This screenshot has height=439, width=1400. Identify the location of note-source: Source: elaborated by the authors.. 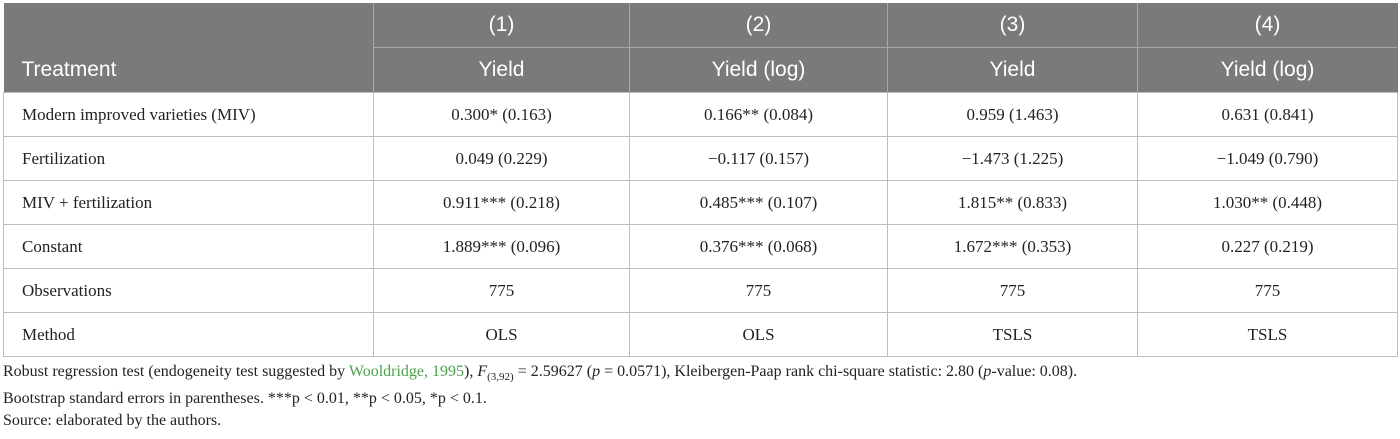
(112, 421).